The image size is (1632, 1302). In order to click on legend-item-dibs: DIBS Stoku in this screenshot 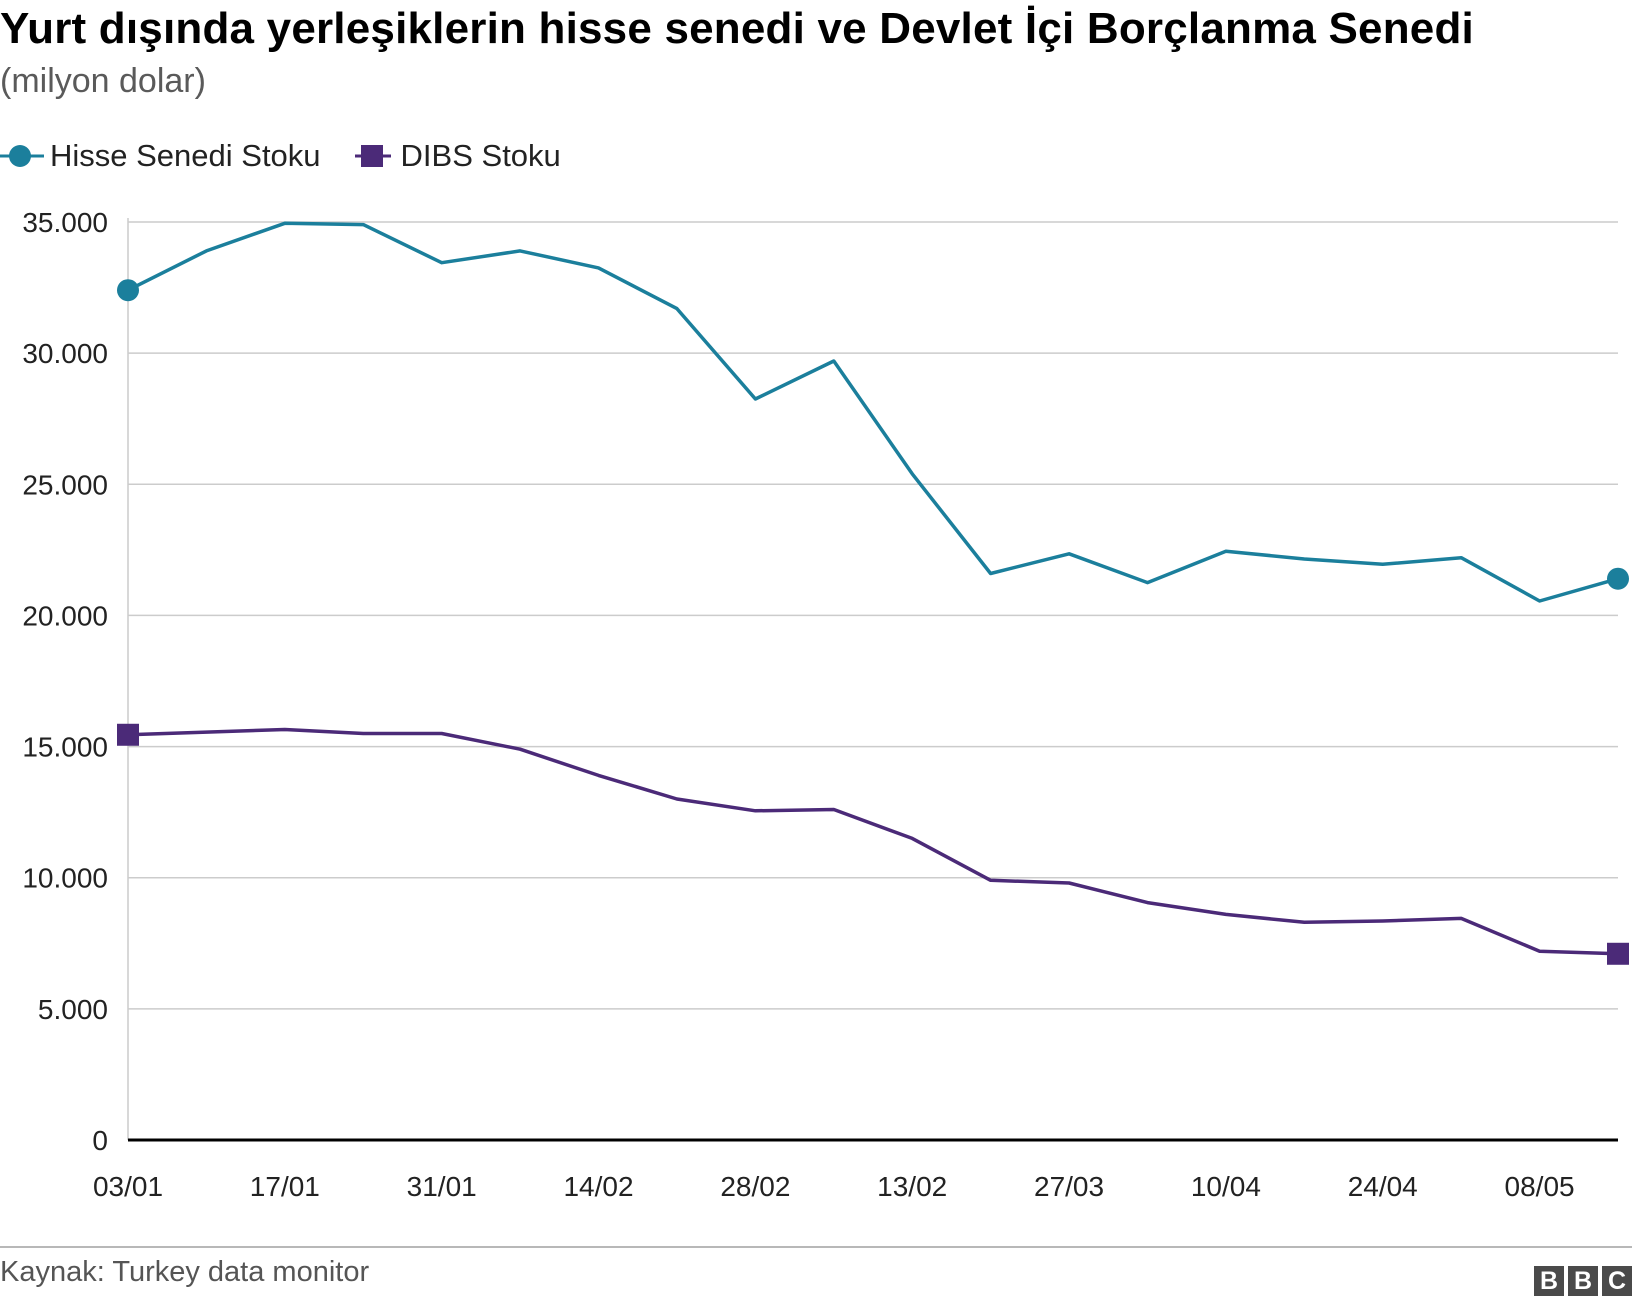, I will do `click(456, 156)`.